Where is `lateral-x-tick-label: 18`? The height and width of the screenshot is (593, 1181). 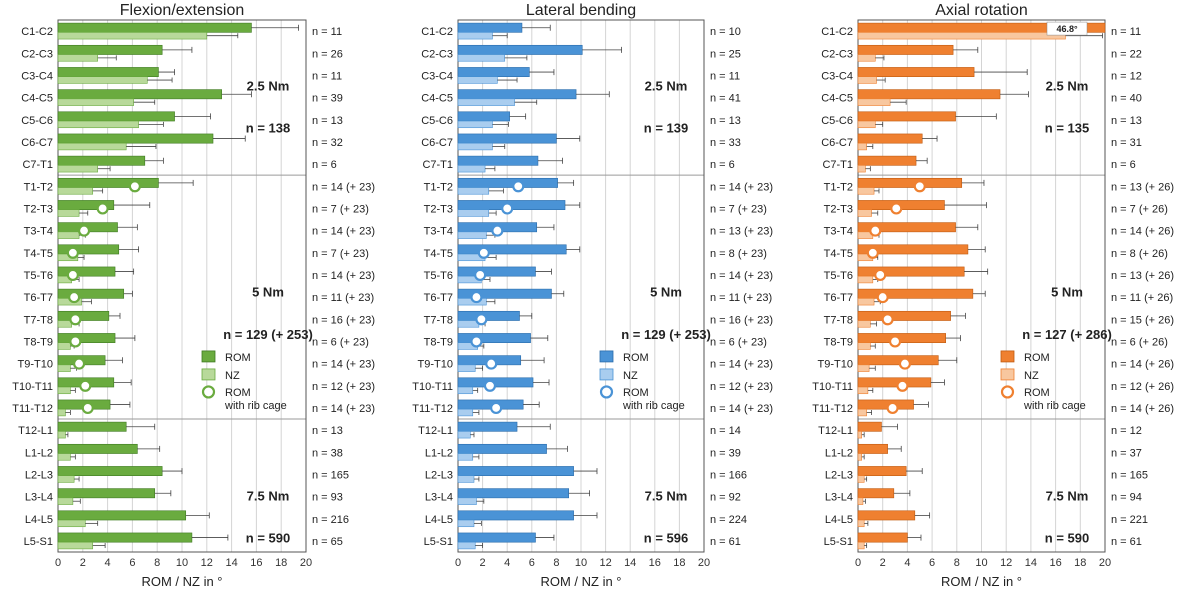
lateral-x-tick-label: 18 is located at coordinates (679, 563).